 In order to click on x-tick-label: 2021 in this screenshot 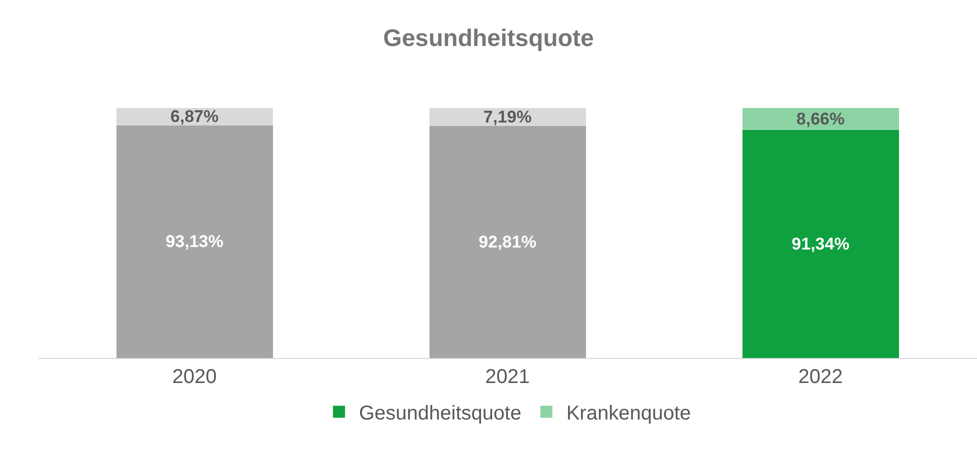, I will do `click(507, 377)`.